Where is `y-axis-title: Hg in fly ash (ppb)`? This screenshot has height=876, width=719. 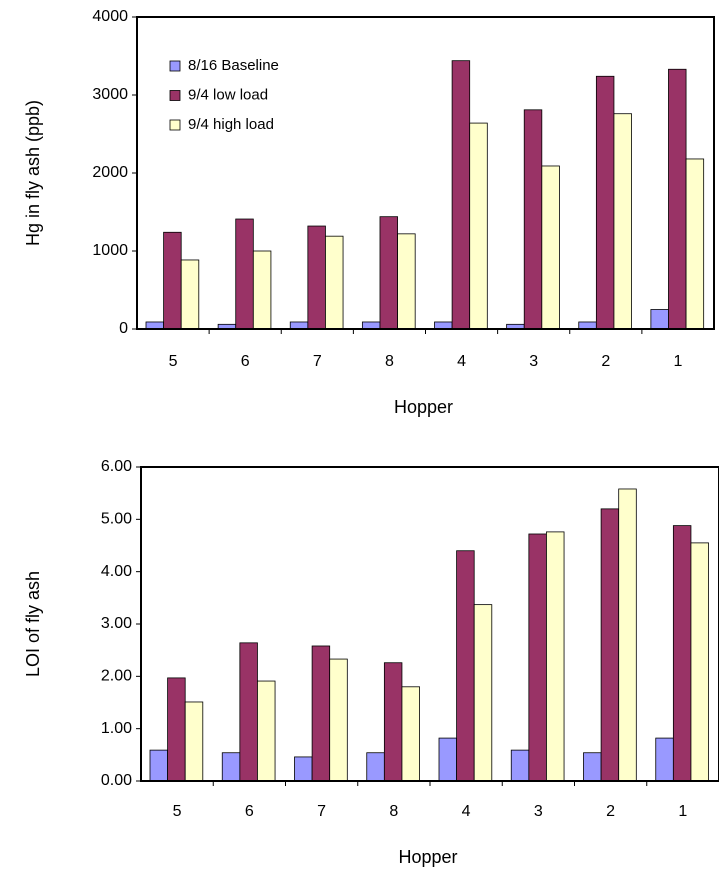 y-axis-title: Hg in fly ash (ppb) is located at coordinates (33, 173).